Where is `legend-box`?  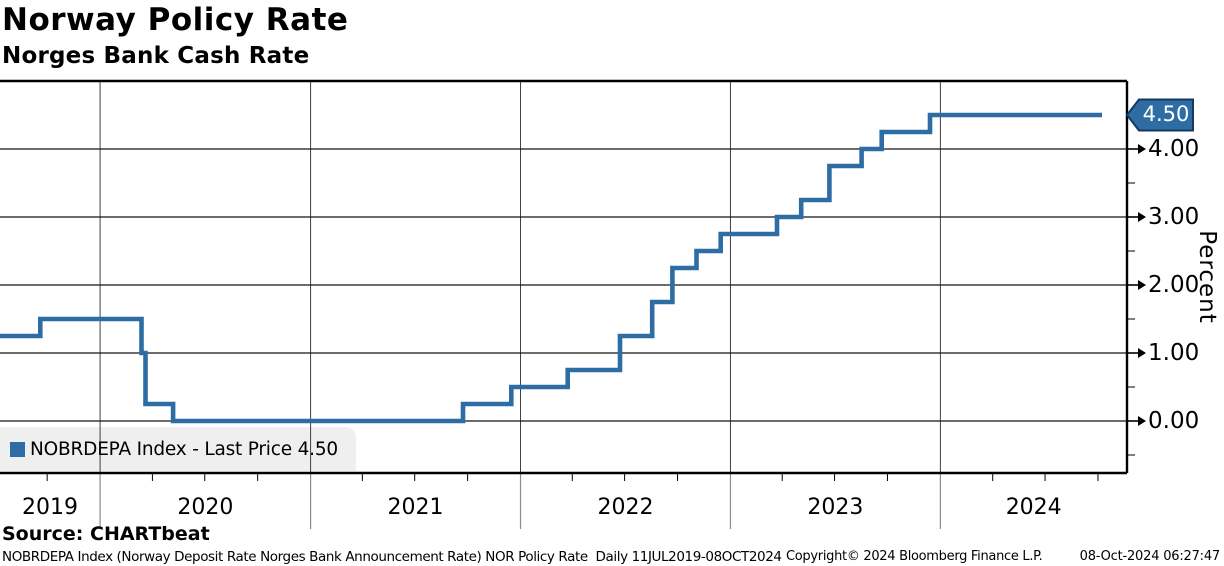
legend-box is located at coordinates (178, 449).